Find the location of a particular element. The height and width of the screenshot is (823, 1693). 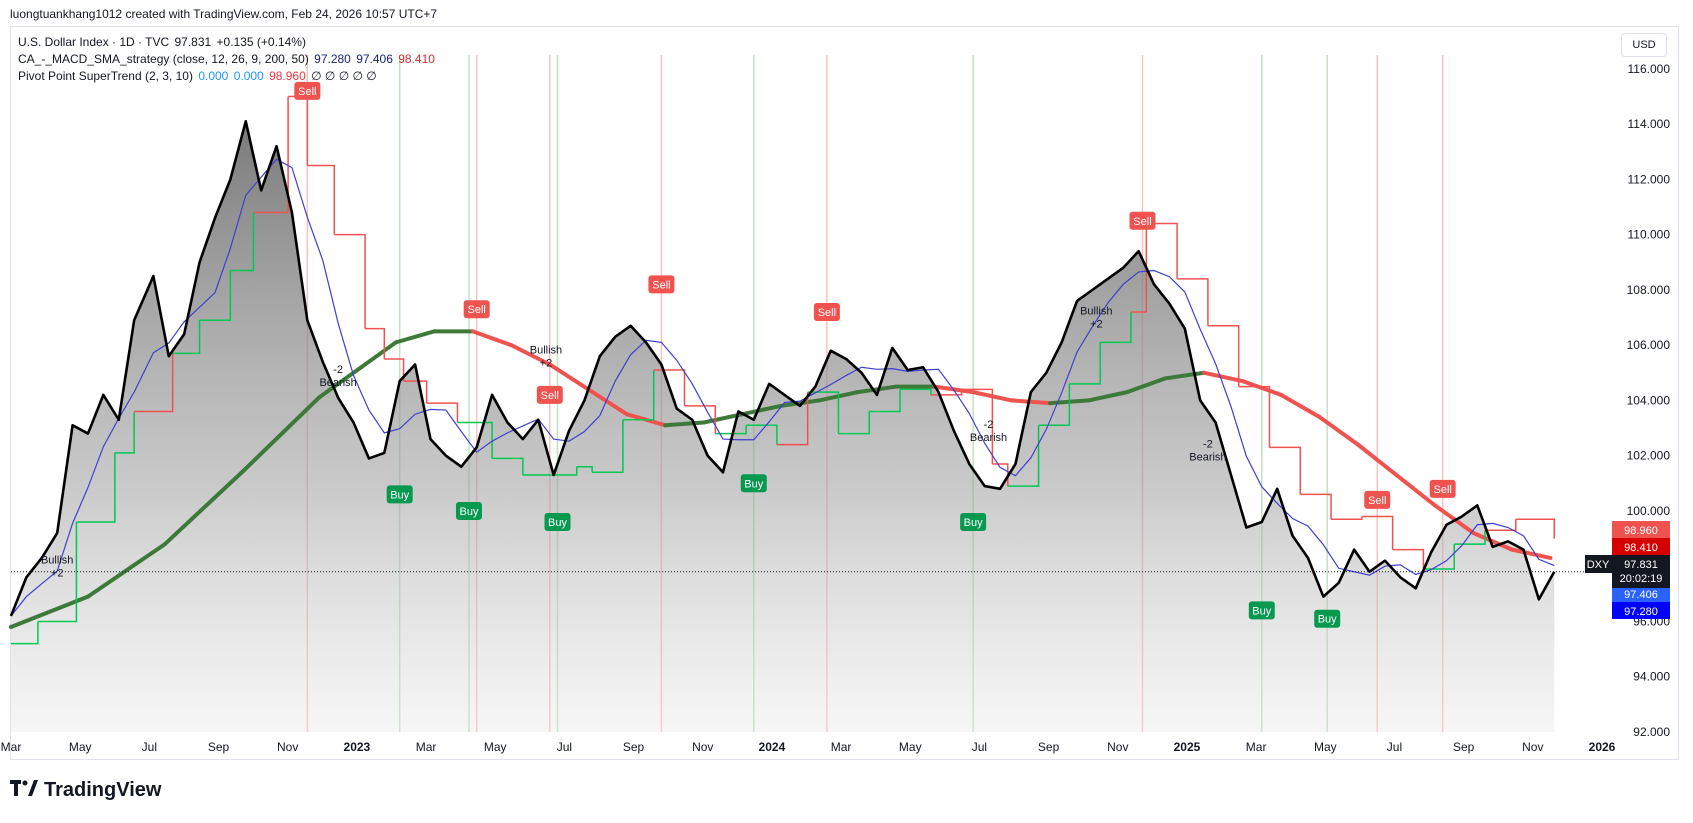

x-tick-label: 2024 is located at coordinates (772, 747).